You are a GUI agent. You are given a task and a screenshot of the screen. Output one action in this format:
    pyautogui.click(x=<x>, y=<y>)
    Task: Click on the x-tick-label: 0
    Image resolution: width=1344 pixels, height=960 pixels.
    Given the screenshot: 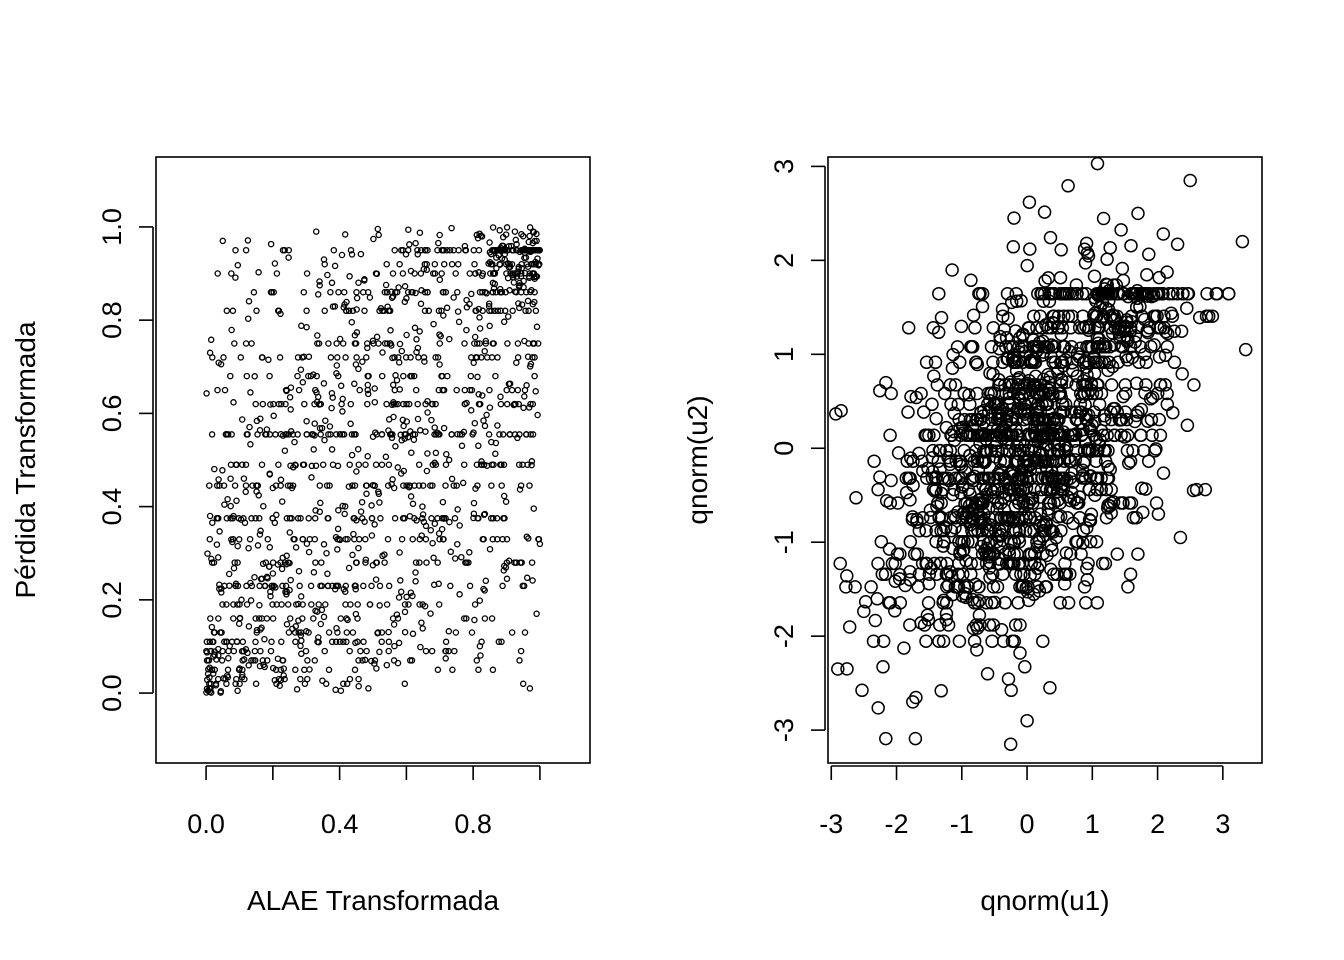 What is the action you would take?
    pyautogui.click(x=1027, y=824)
    